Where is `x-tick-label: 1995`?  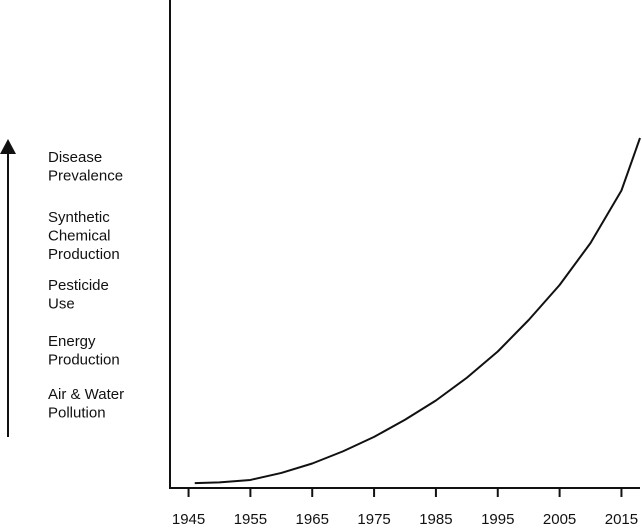
x-tick-label: 1995 is located at coordinates (497, 519).